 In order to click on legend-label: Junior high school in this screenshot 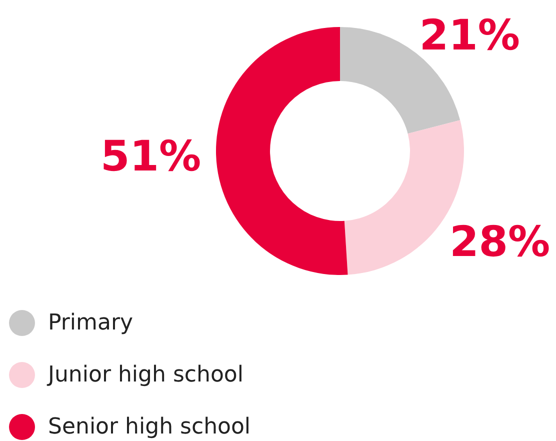, I will do `click(145, 375)`.